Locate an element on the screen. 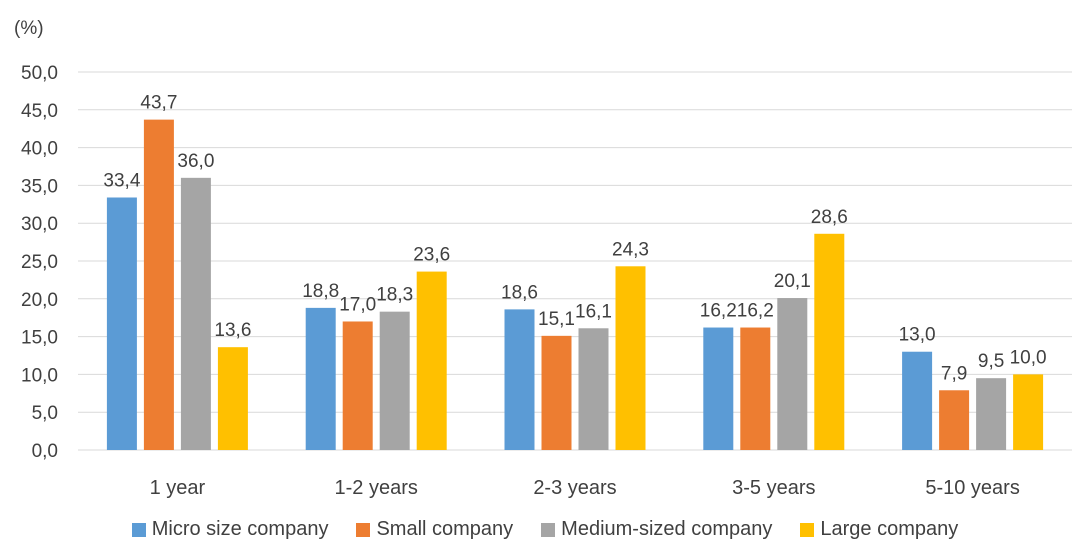 This screenshot has width=1090, height=551. data-label: 13,6 is located at coordinates (232, 330).